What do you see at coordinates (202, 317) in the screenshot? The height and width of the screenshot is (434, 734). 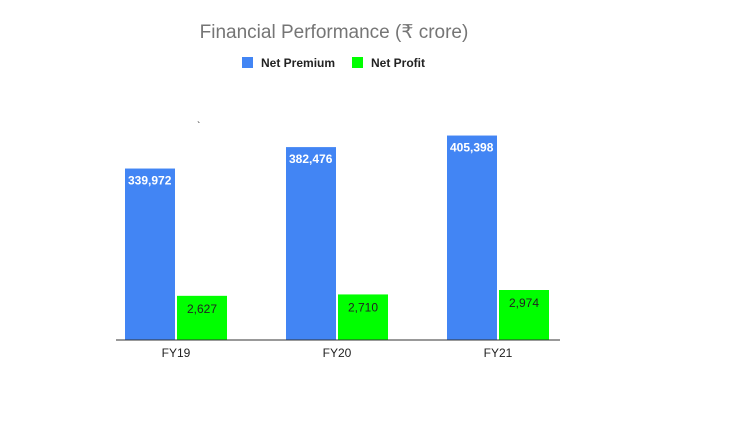 I see `bar-net-profit-FY19` at bounding box center [202, 317].